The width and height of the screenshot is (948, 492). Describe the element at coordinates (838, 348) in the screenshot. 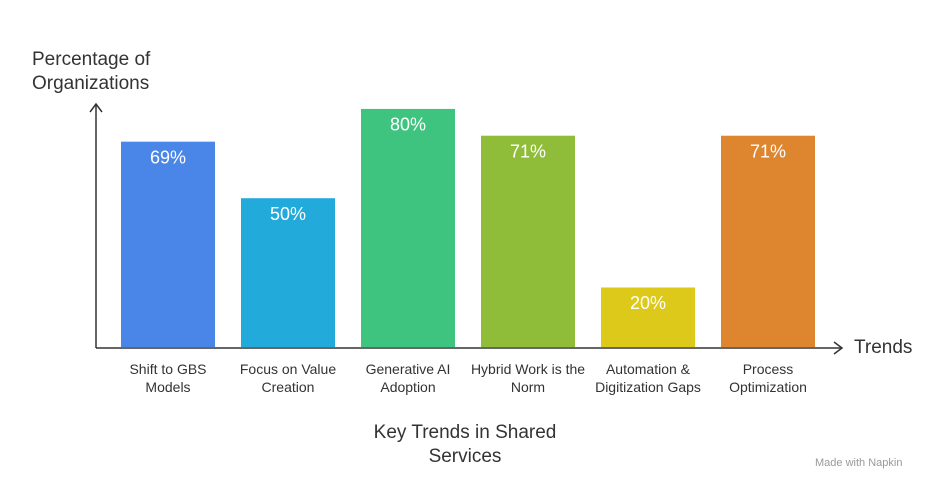

I see `x-axis-arrow` at that location.